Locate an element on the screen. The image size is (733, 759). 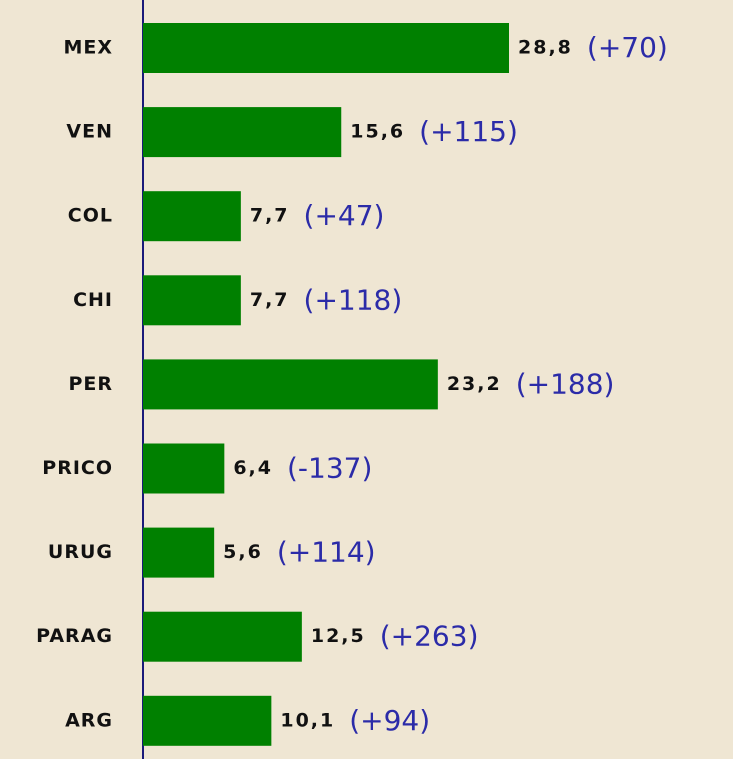
value-label: 28,8 is located at coordinates (545, 48).